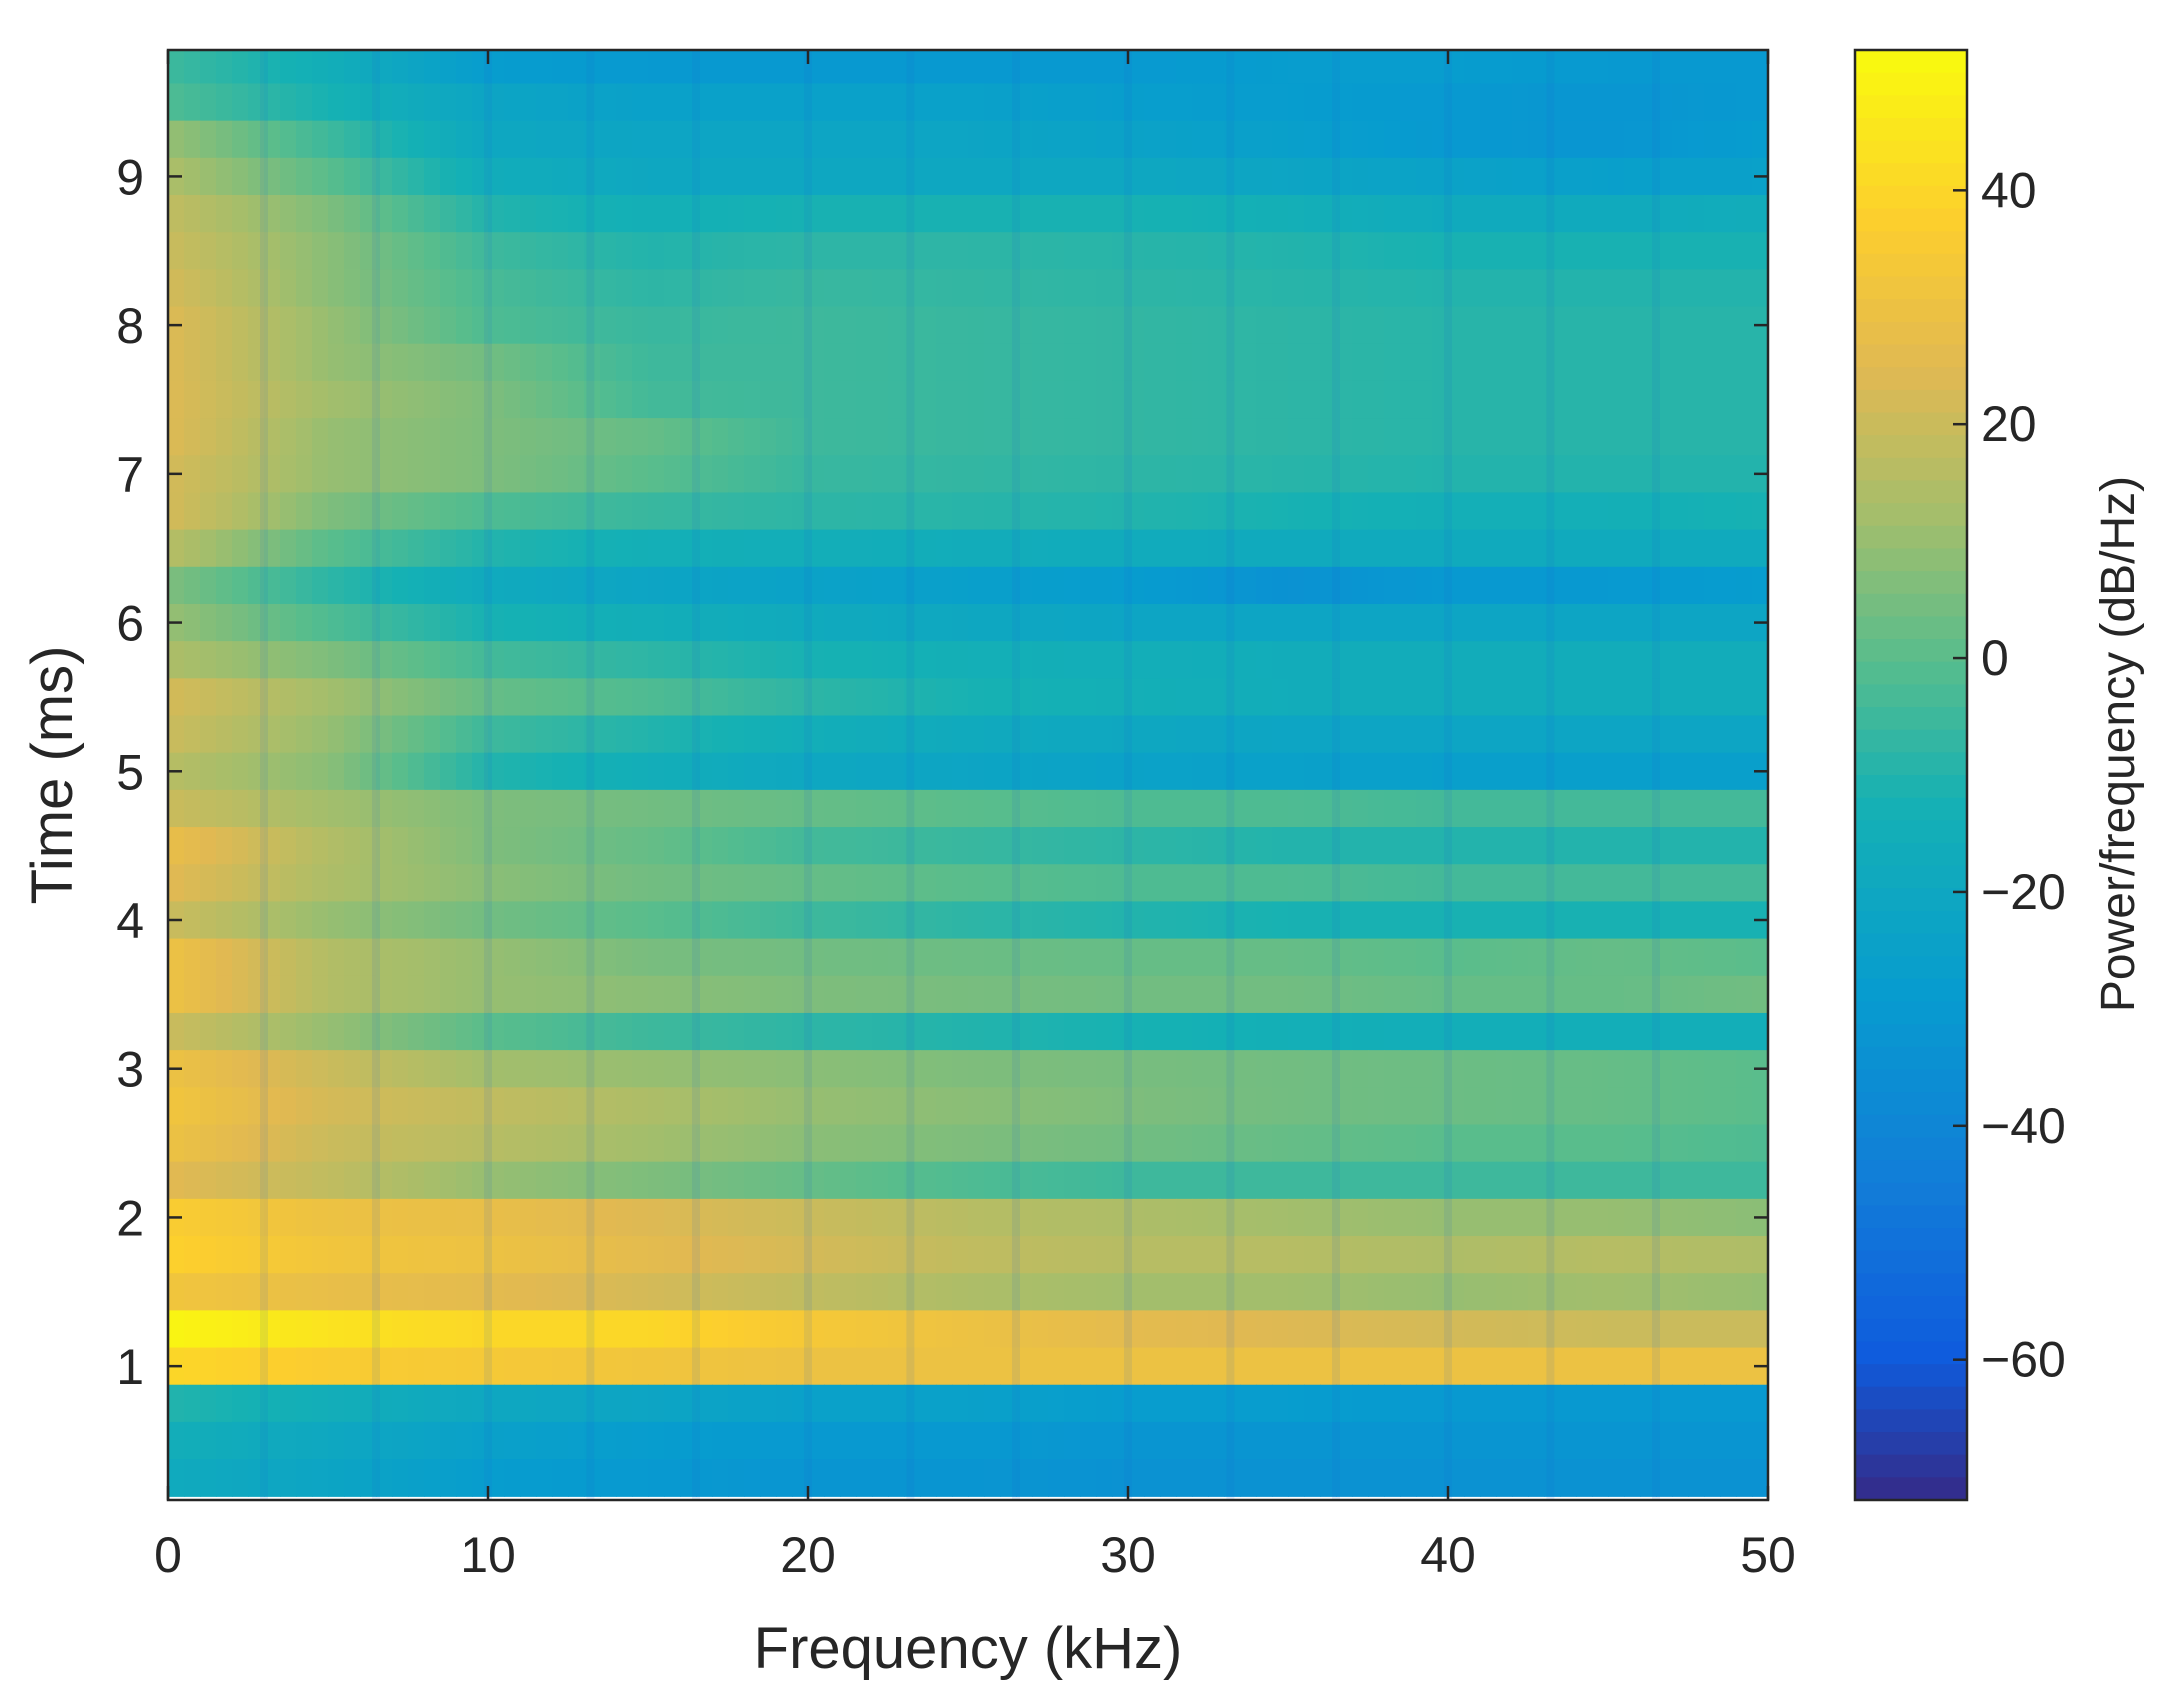 This screenshot has width=2166, height=1686. I want to click on x-tick-label: 40, so click(1448, 1555).